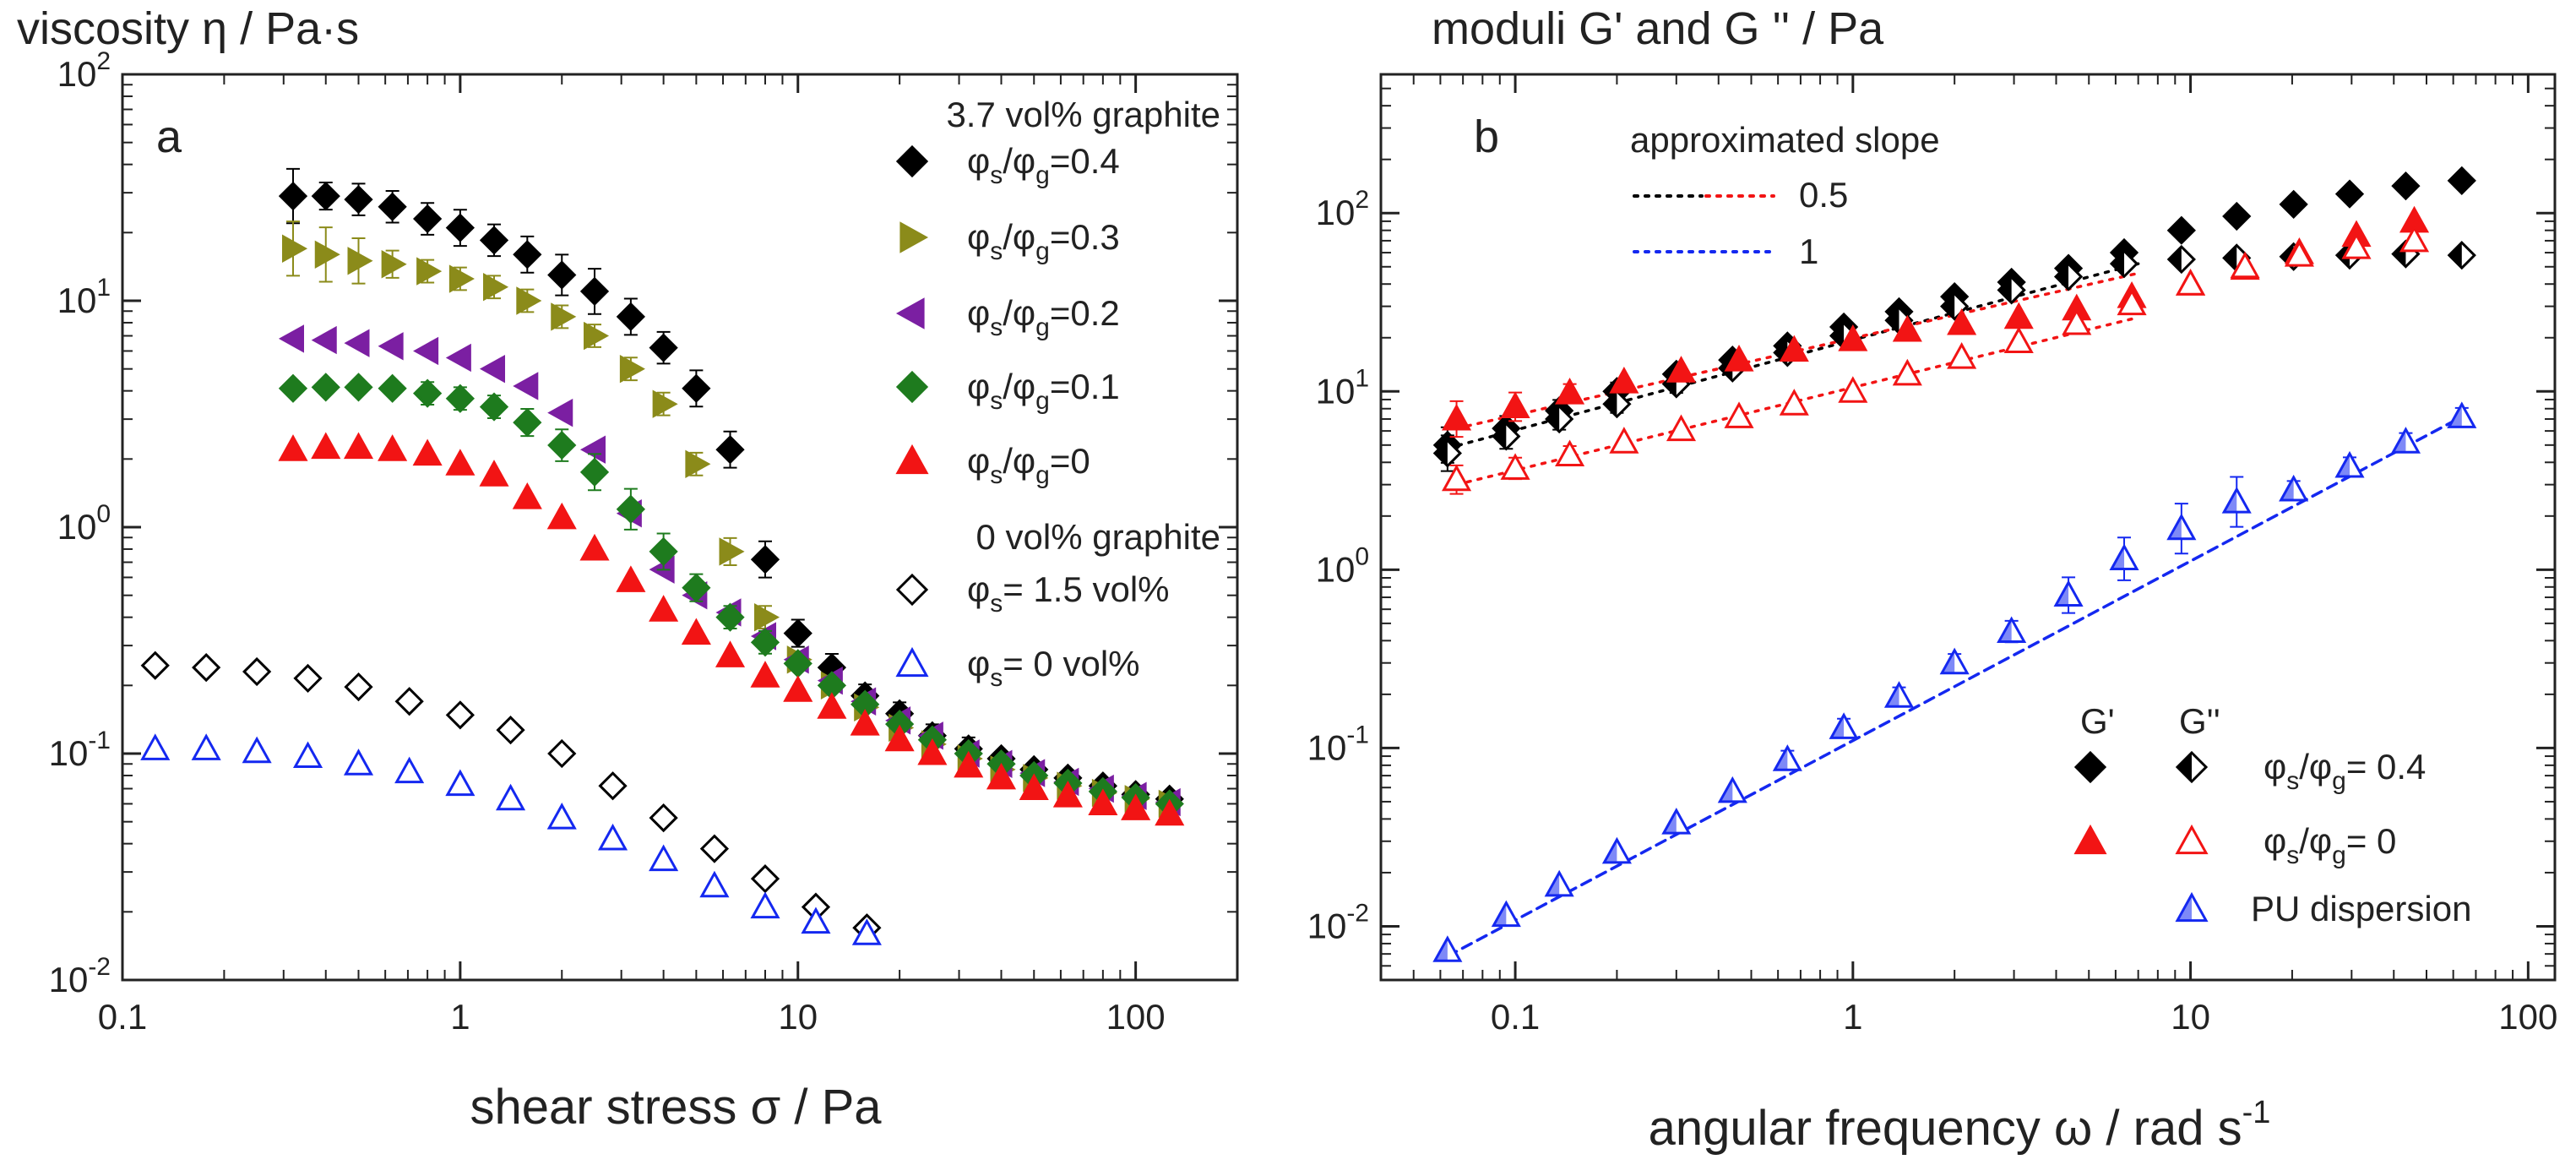 The height and width of the screenshot is (1165, 2576). I want to click on x-tick-label-1-3: 100, so click(2527, 1017).